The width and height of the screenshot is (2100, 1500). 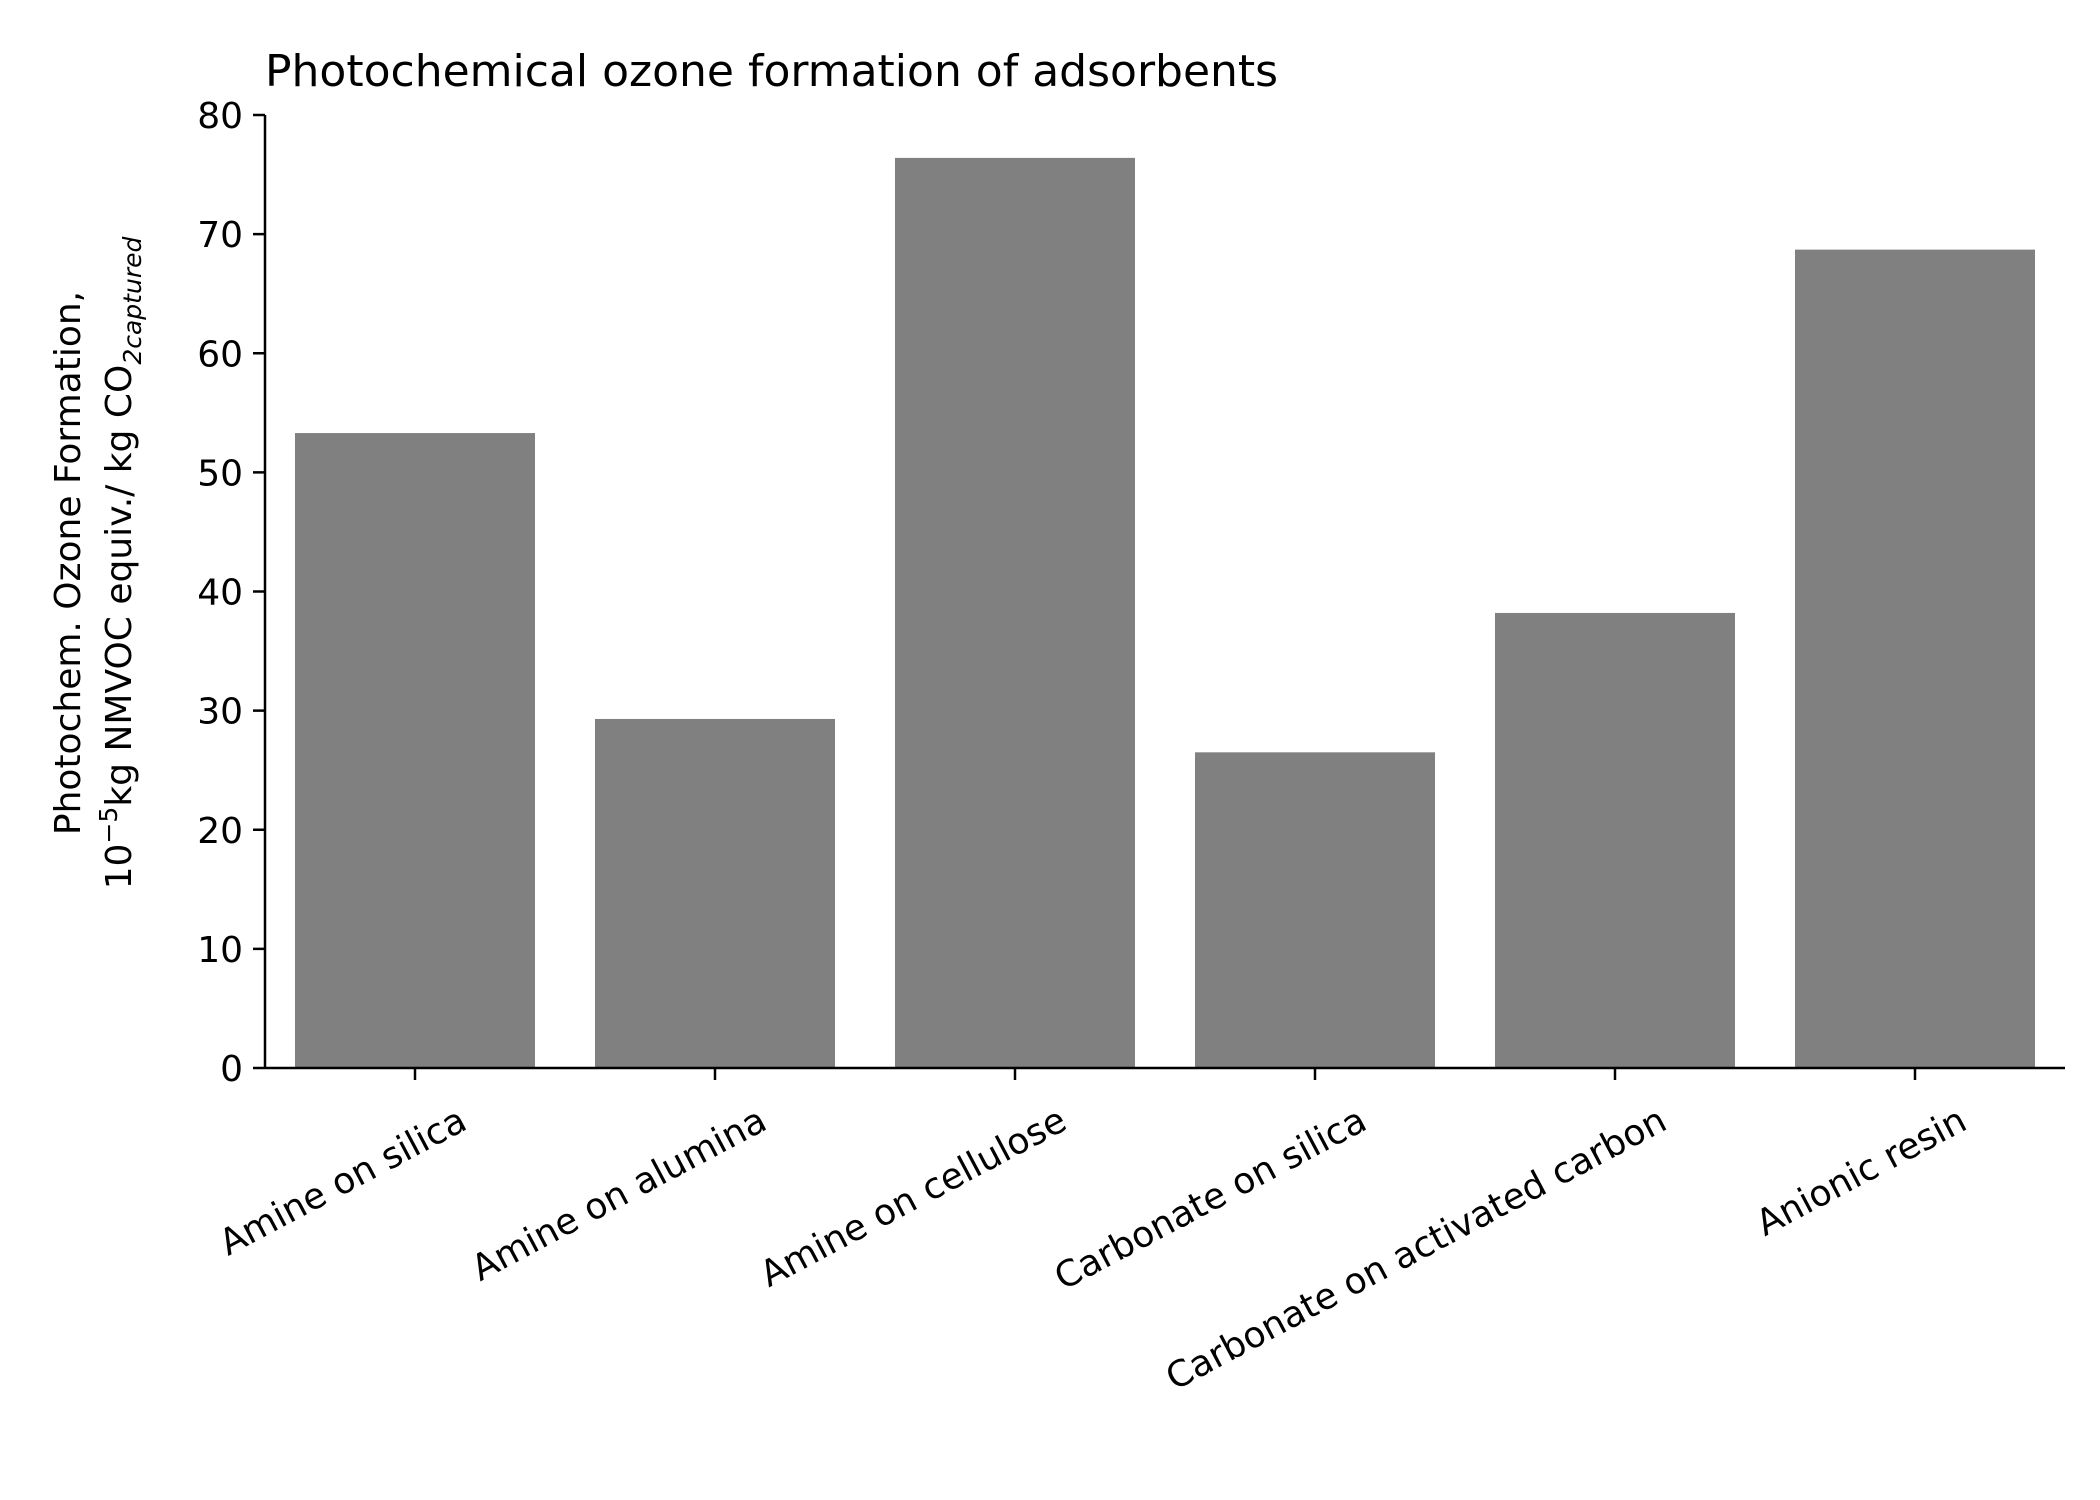 I want to click on x-tick-label-anionic-resin: Anionic resin, so click(x=1861, y=1172).